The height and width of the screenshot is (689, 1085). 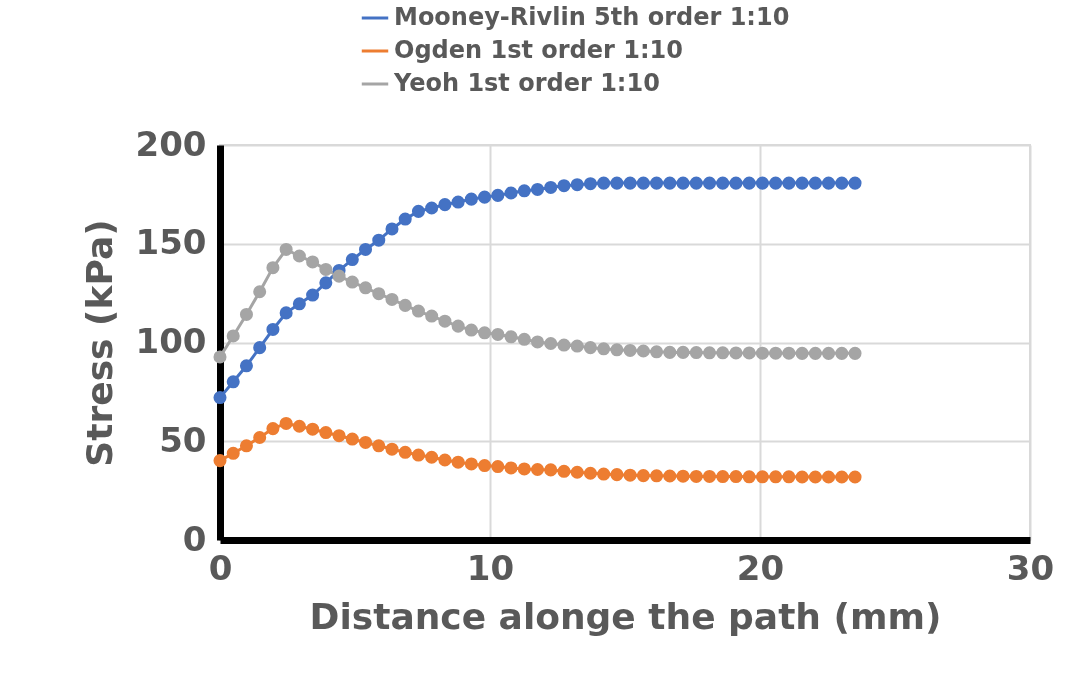 What do you see at coordinates (538, 50) in the screenshot?
I see `legend-label: Ogden 1st order 1:10` at bounding box center [538, 50].